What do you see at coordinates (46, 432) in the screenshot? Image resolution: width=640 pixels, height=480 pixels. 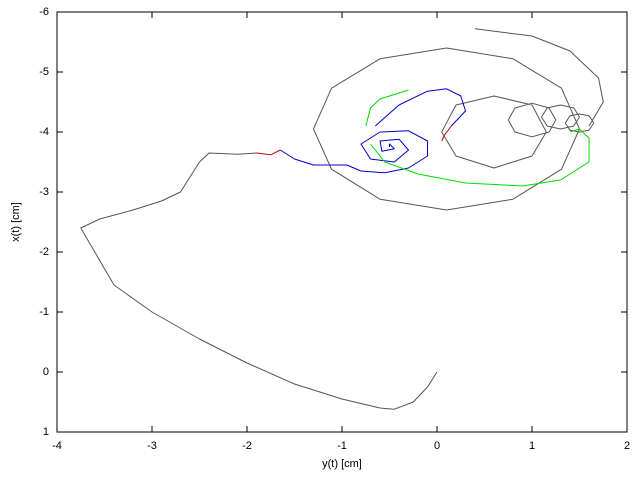 I see `y-tick-label: 1` at bounding box center [46, 432].